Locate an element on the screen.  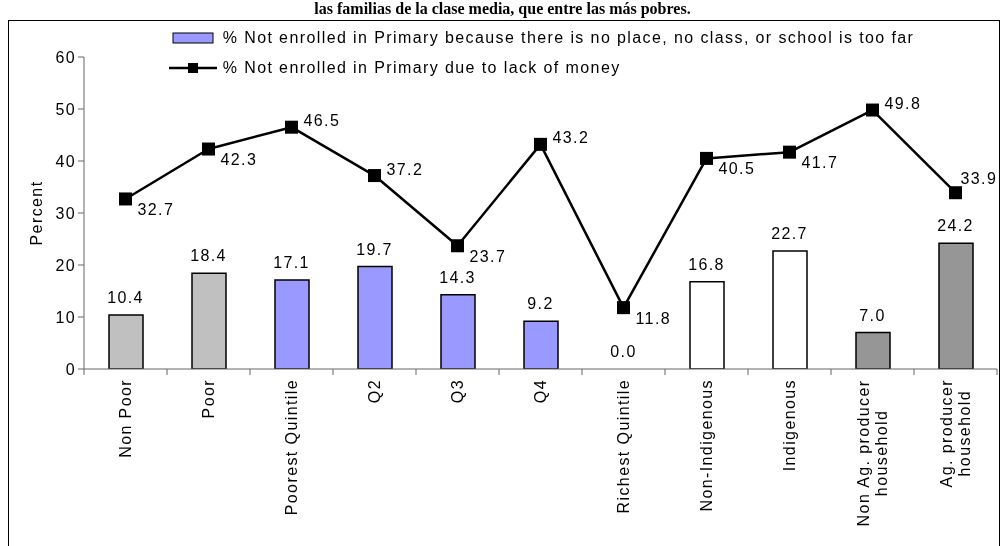
data-label: 9.2 is located at coordinates (540, 304).